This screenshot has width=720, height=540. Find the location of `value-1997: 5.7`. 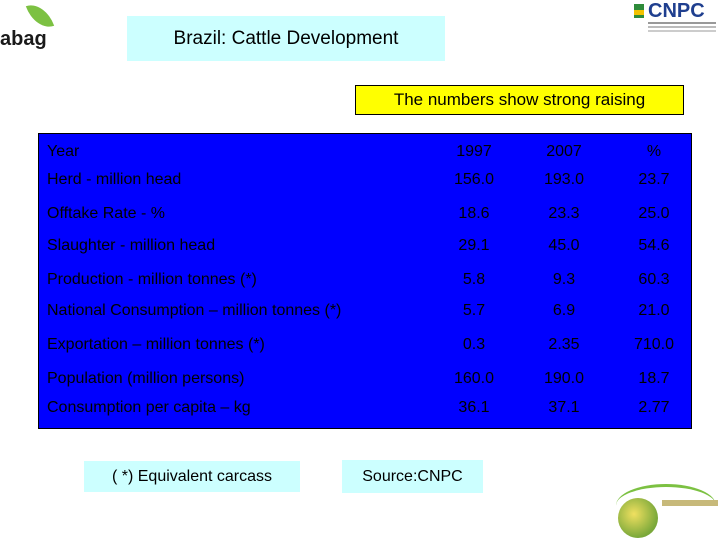

value-1997: 5.7 is located at coordinates (474, 310).